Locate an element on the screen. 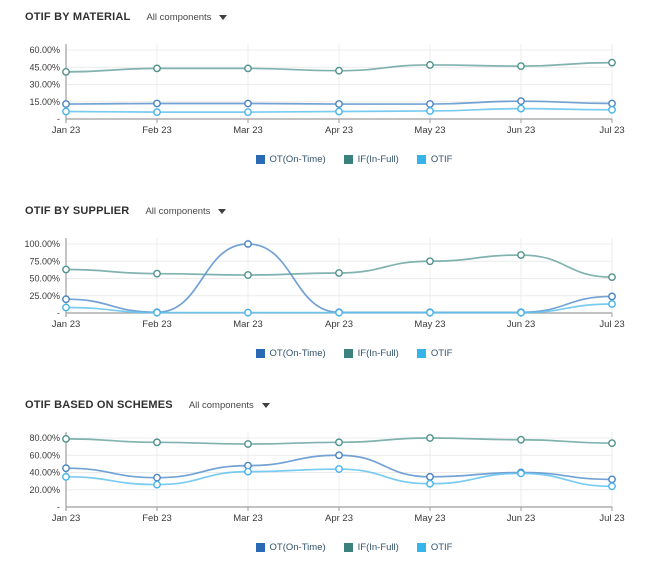 Image resolution: width=645 pixels, height=581 pixels. chart-title: OTIF BASED ON SCHEMES is located at coordinates (99, 405).